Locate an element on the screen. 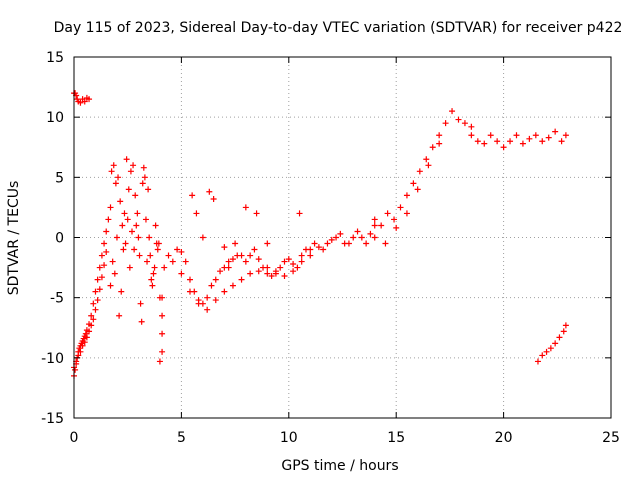  y-tick-label: -5 is located at coordinates (57, 299).